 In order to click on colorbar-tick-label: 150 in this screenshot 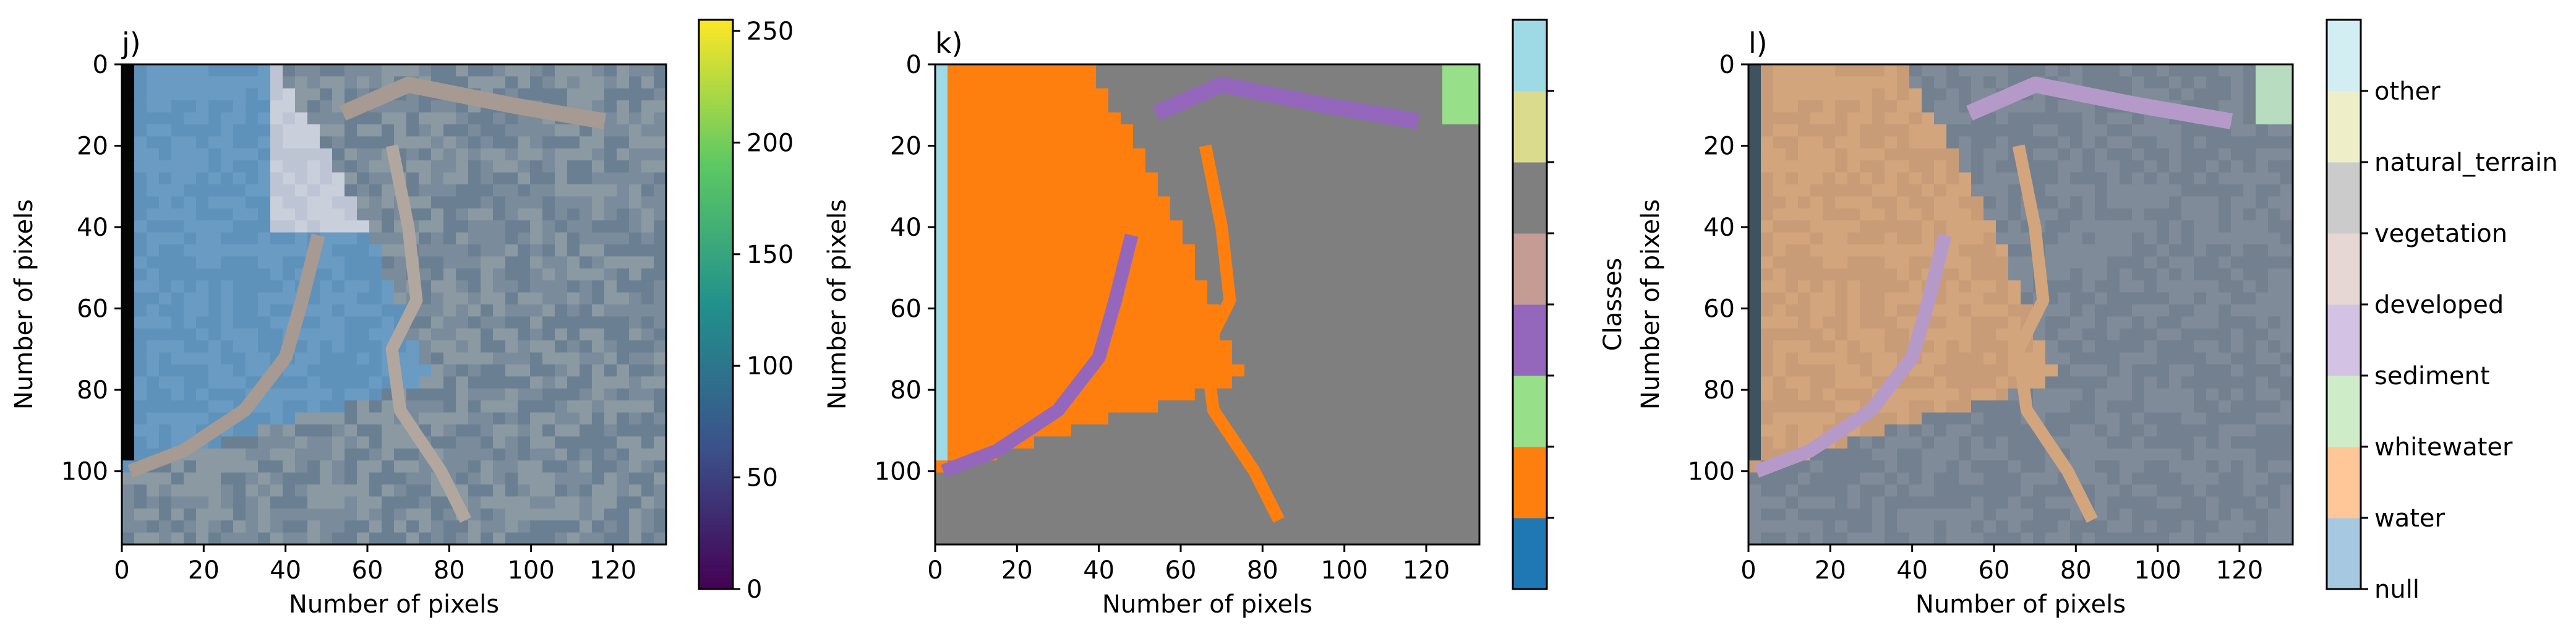, I will do `click(770, 255)`.